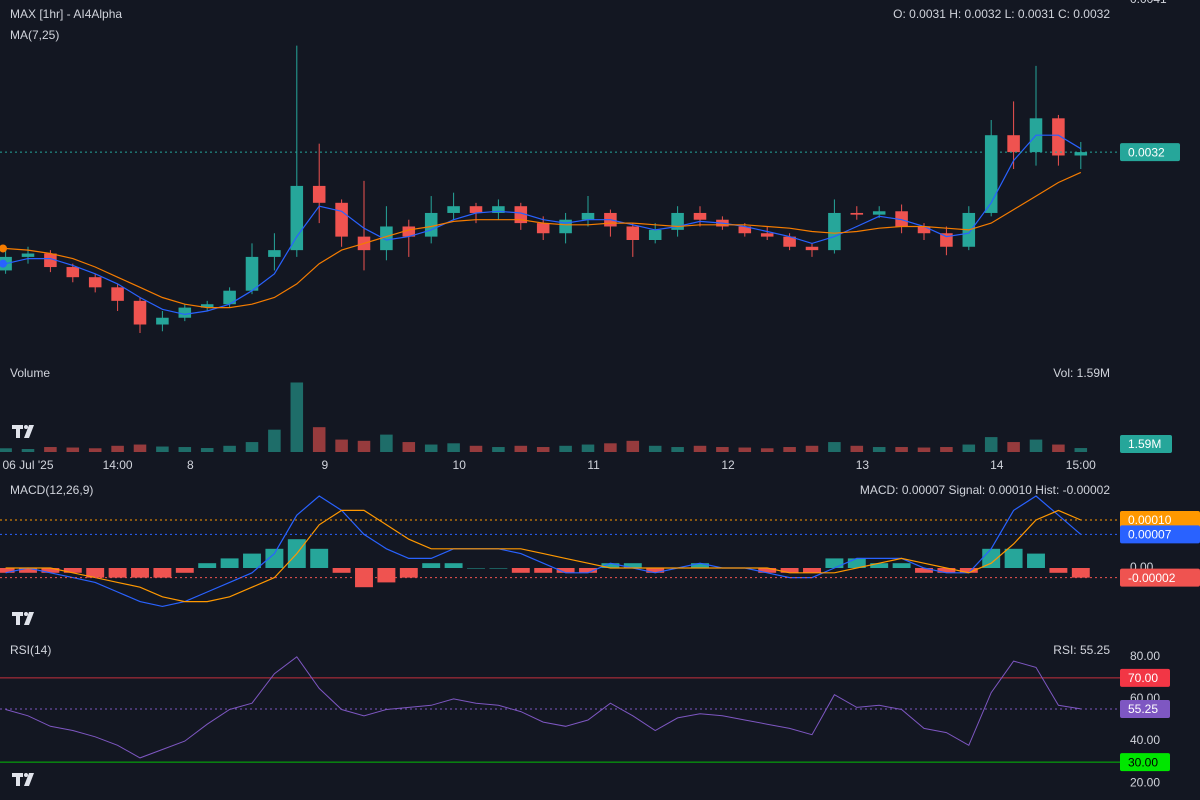 This screenshot has width=1200, height=800. Describe the element at coordinates (543, 707) in the screenshot. I see `rsi-line` at that location.